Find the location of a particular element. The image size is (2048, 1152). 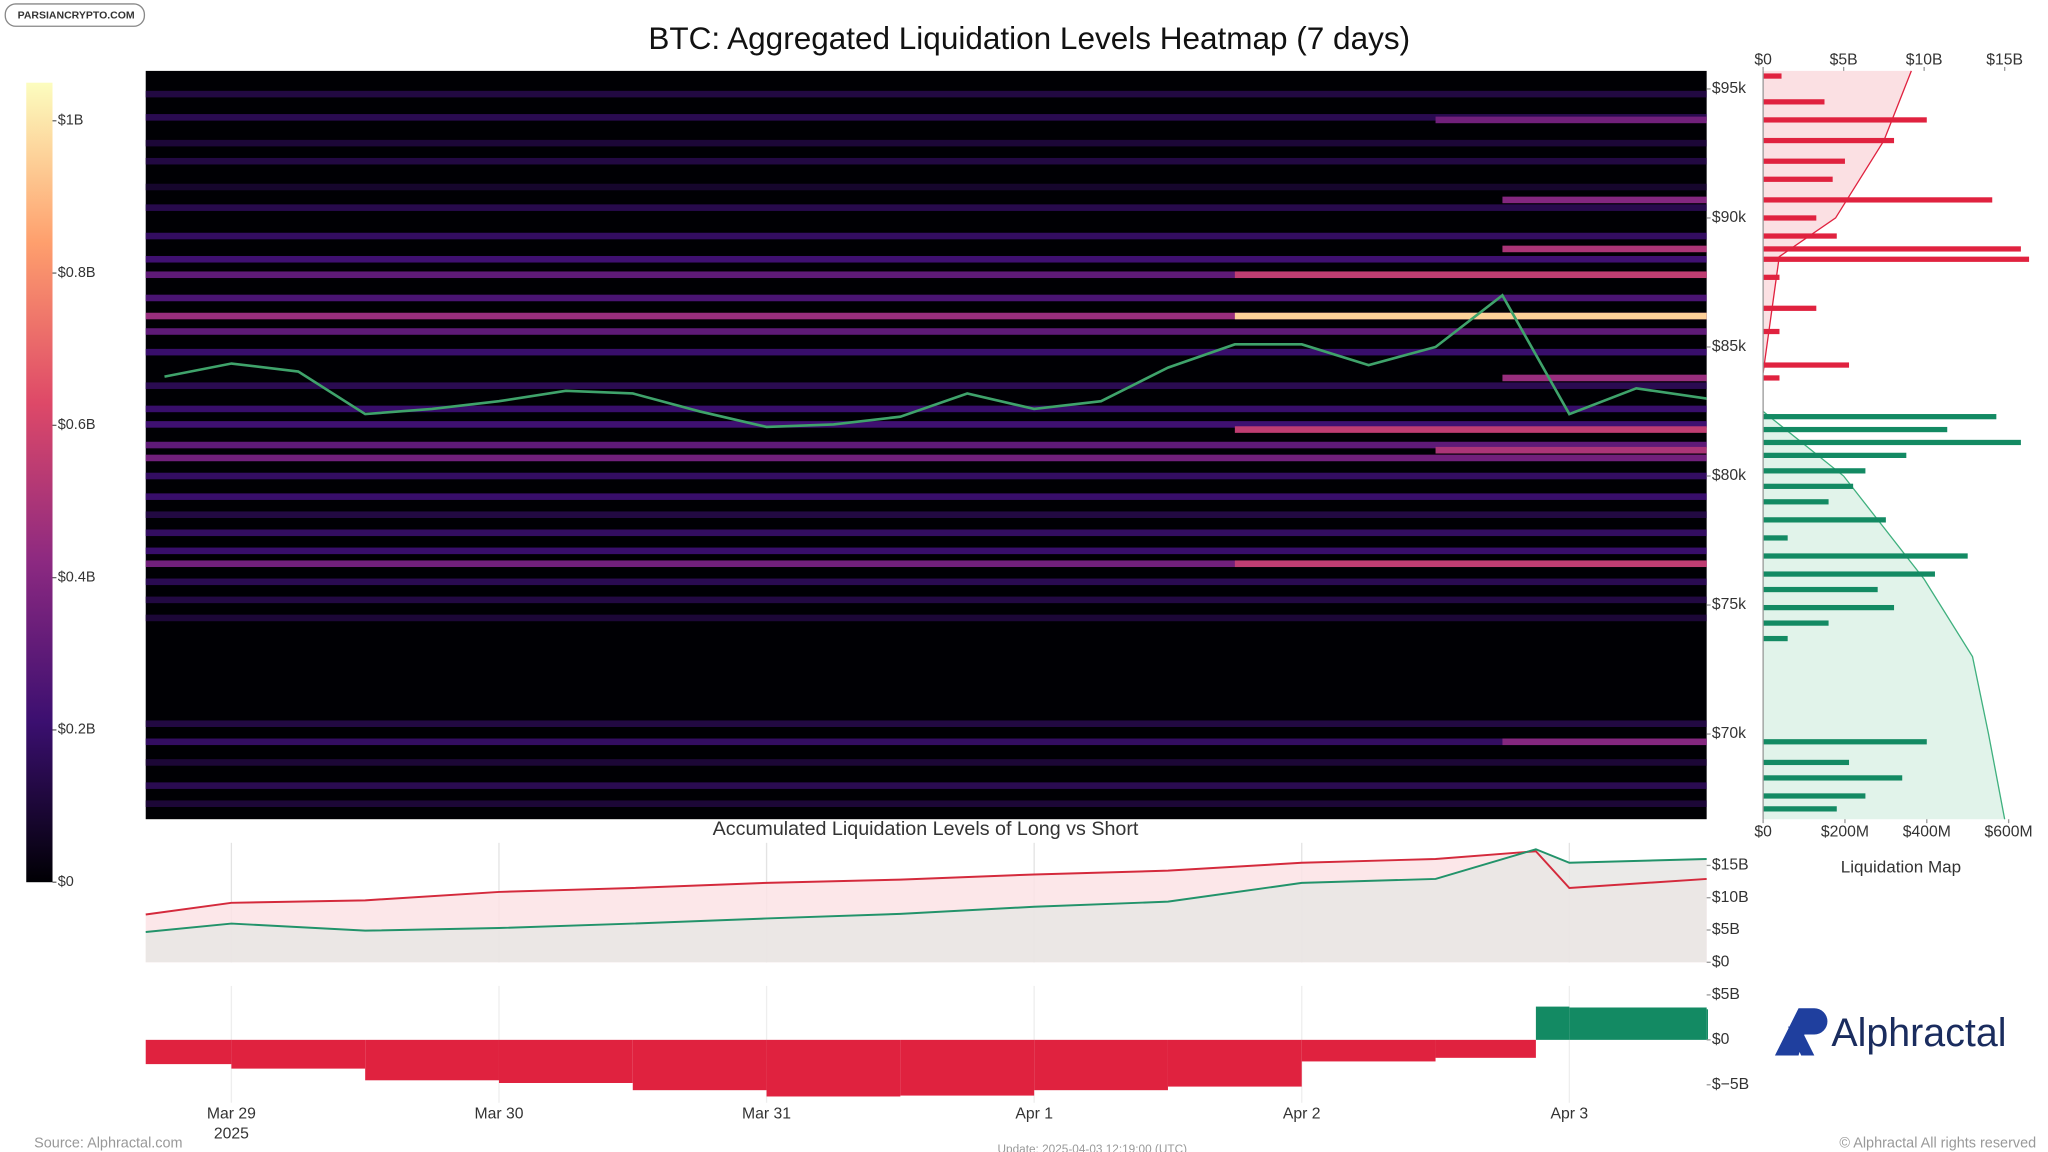

x-tick-label: Apr 2 is located at coordinates (1302, 1114).